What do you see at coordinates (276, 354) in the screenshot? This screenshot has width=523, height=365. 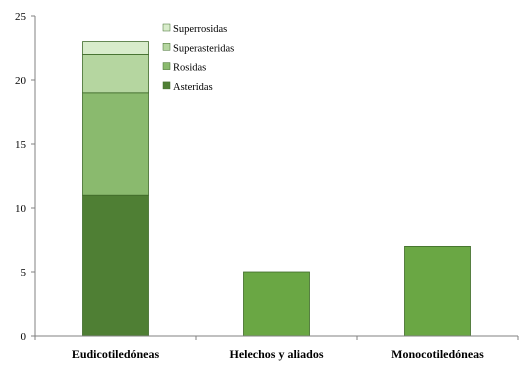 I see `x-category-label: Helechos y aliados` at bounding box center [276, 354].